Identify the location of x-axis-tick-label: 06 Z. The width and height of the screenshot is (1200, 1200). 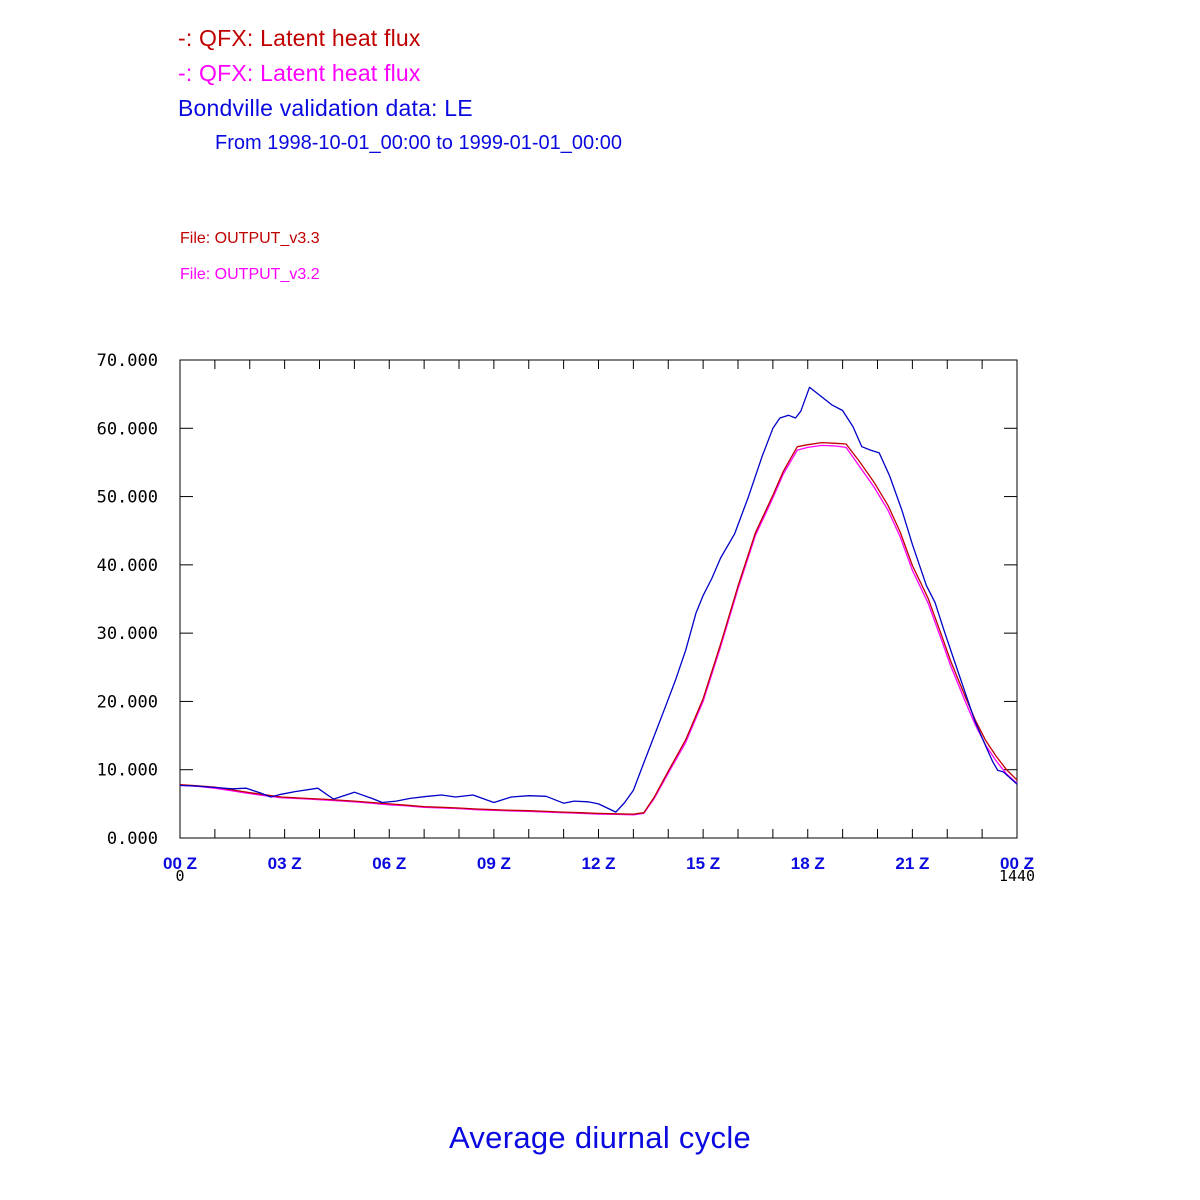
(389, 863).